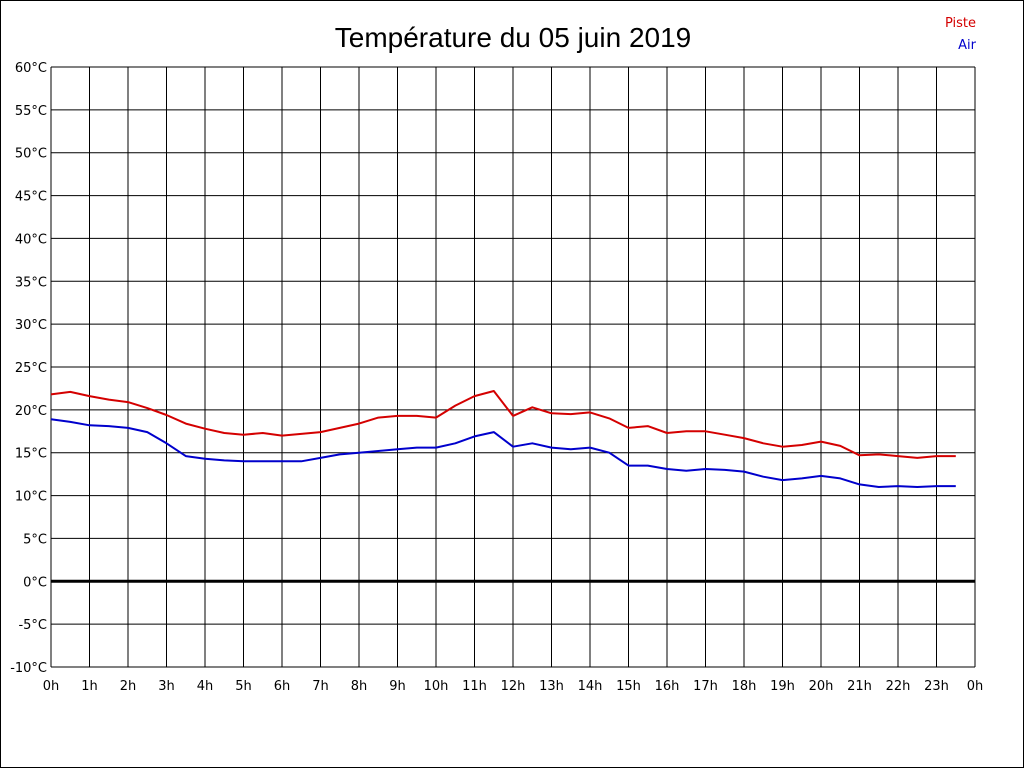  I want to click on legend-entry-piste: Piste, so click(960, 23).